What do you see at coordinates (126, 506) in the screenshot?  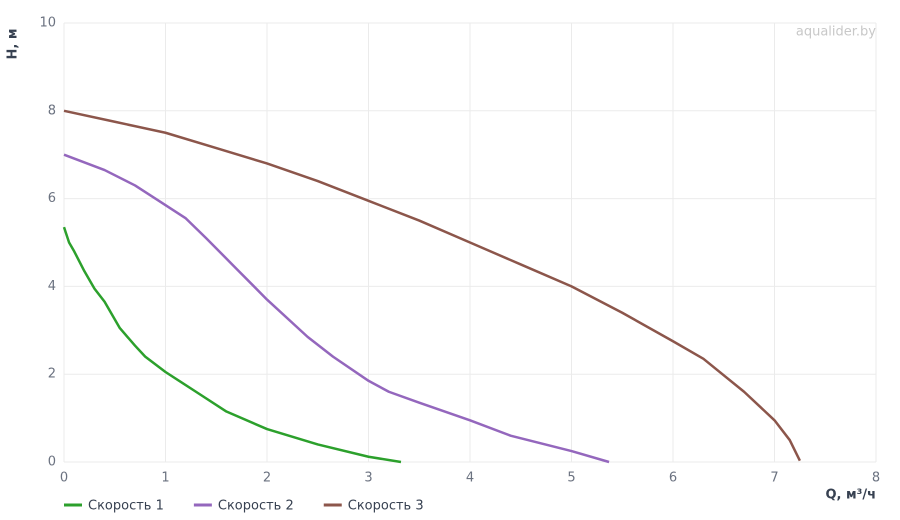 I see `legend-label: Скорость 1` at bounding box center [126, 506].